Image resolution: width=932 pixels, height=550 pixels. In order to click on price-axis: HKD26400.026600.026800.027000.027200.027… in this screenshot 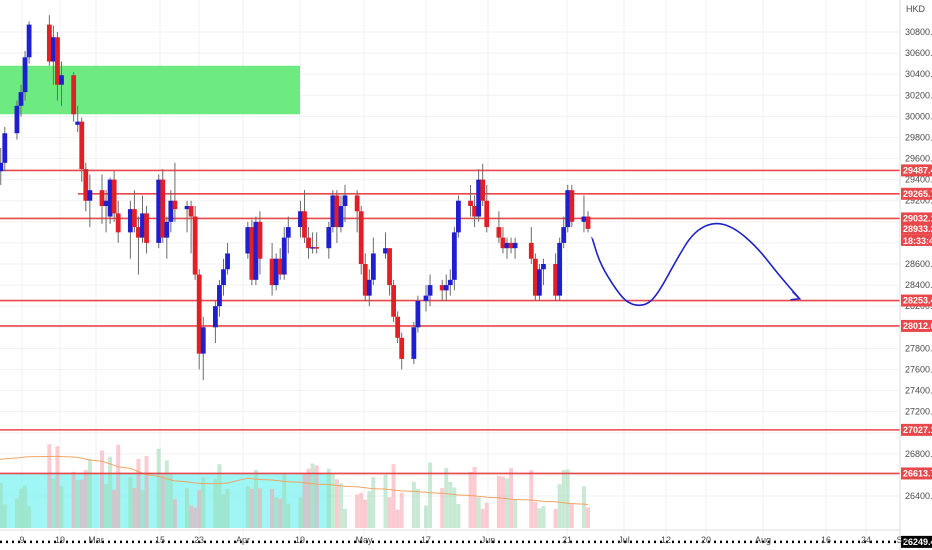, I will do `click(915, 275)`.